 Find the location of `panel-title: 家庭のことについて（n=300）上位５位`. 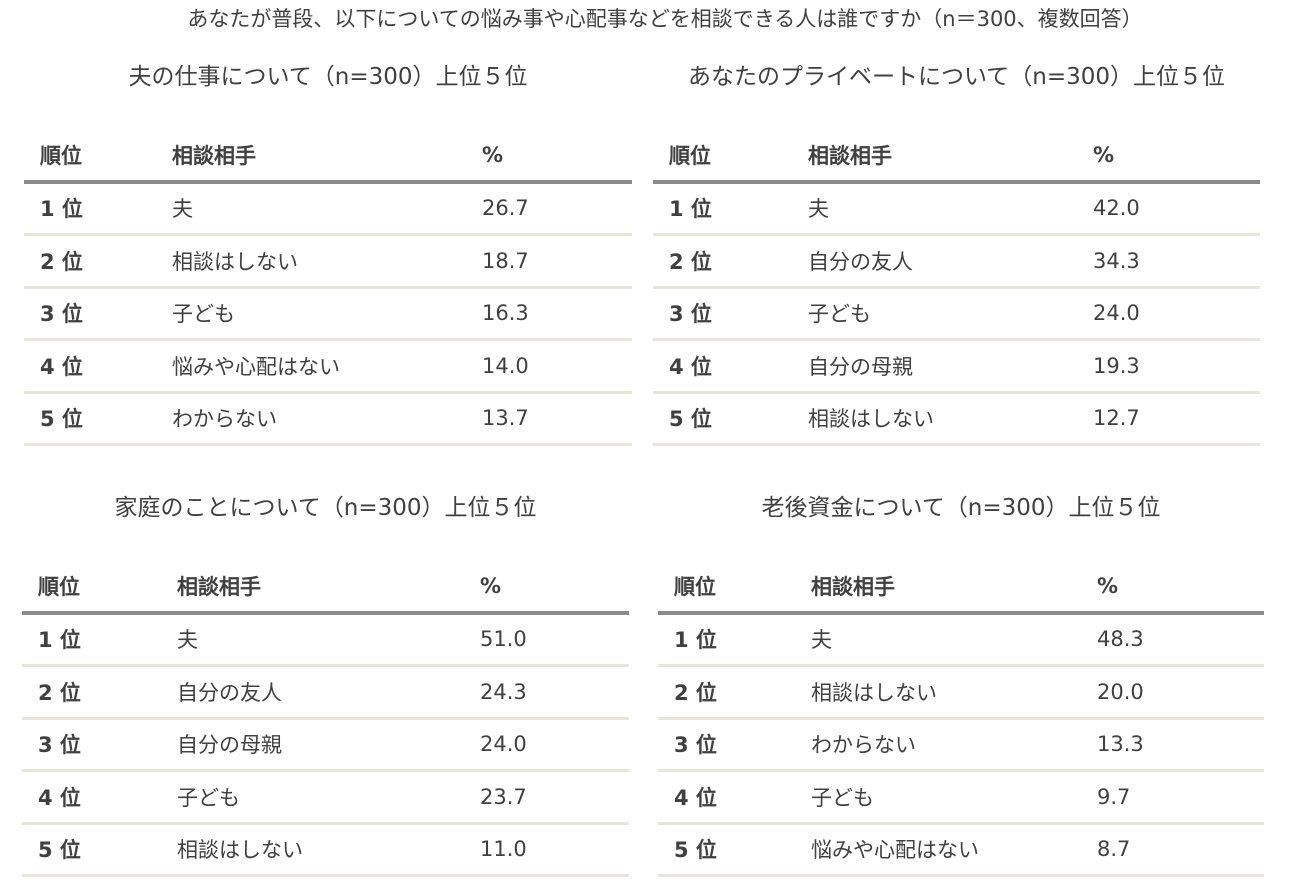

panel-title: 家庭のことについて（n=300）上位５位 is located at coordinates (325, 508).